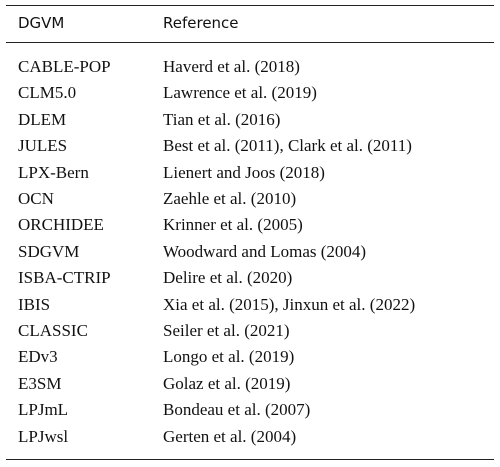 The height and width of the screenshot is (467, 500). What do you see at coordinates (237, 410) in the screenshot?
I see `reference-cell: Bondeau et al. (2007)` at bounding box center [237, 410].